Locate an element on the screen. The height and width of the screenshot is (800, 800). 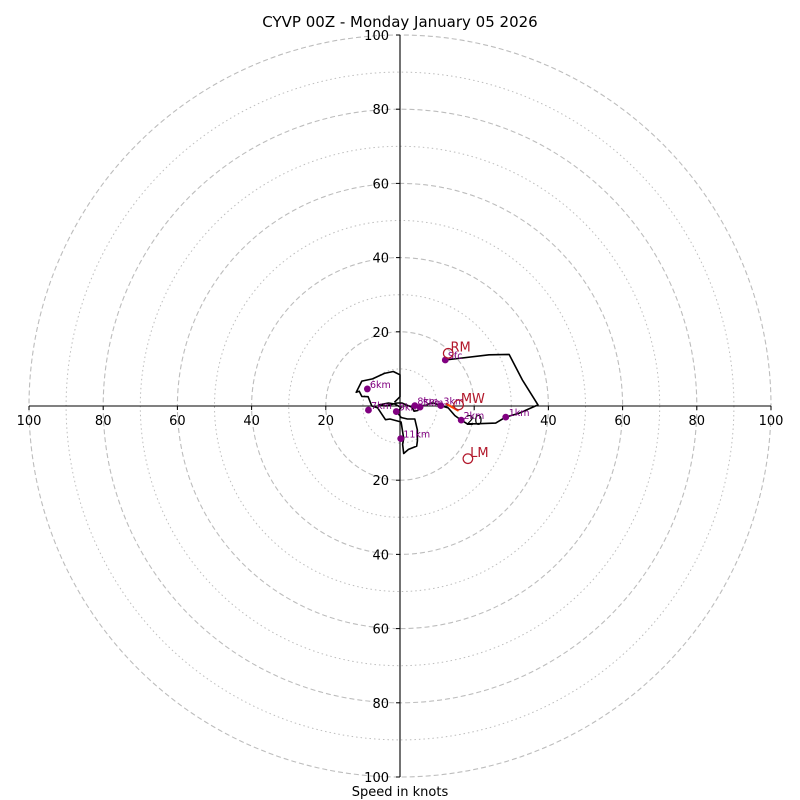
height-label-1km: 1km is located at coordinates (519, 413).